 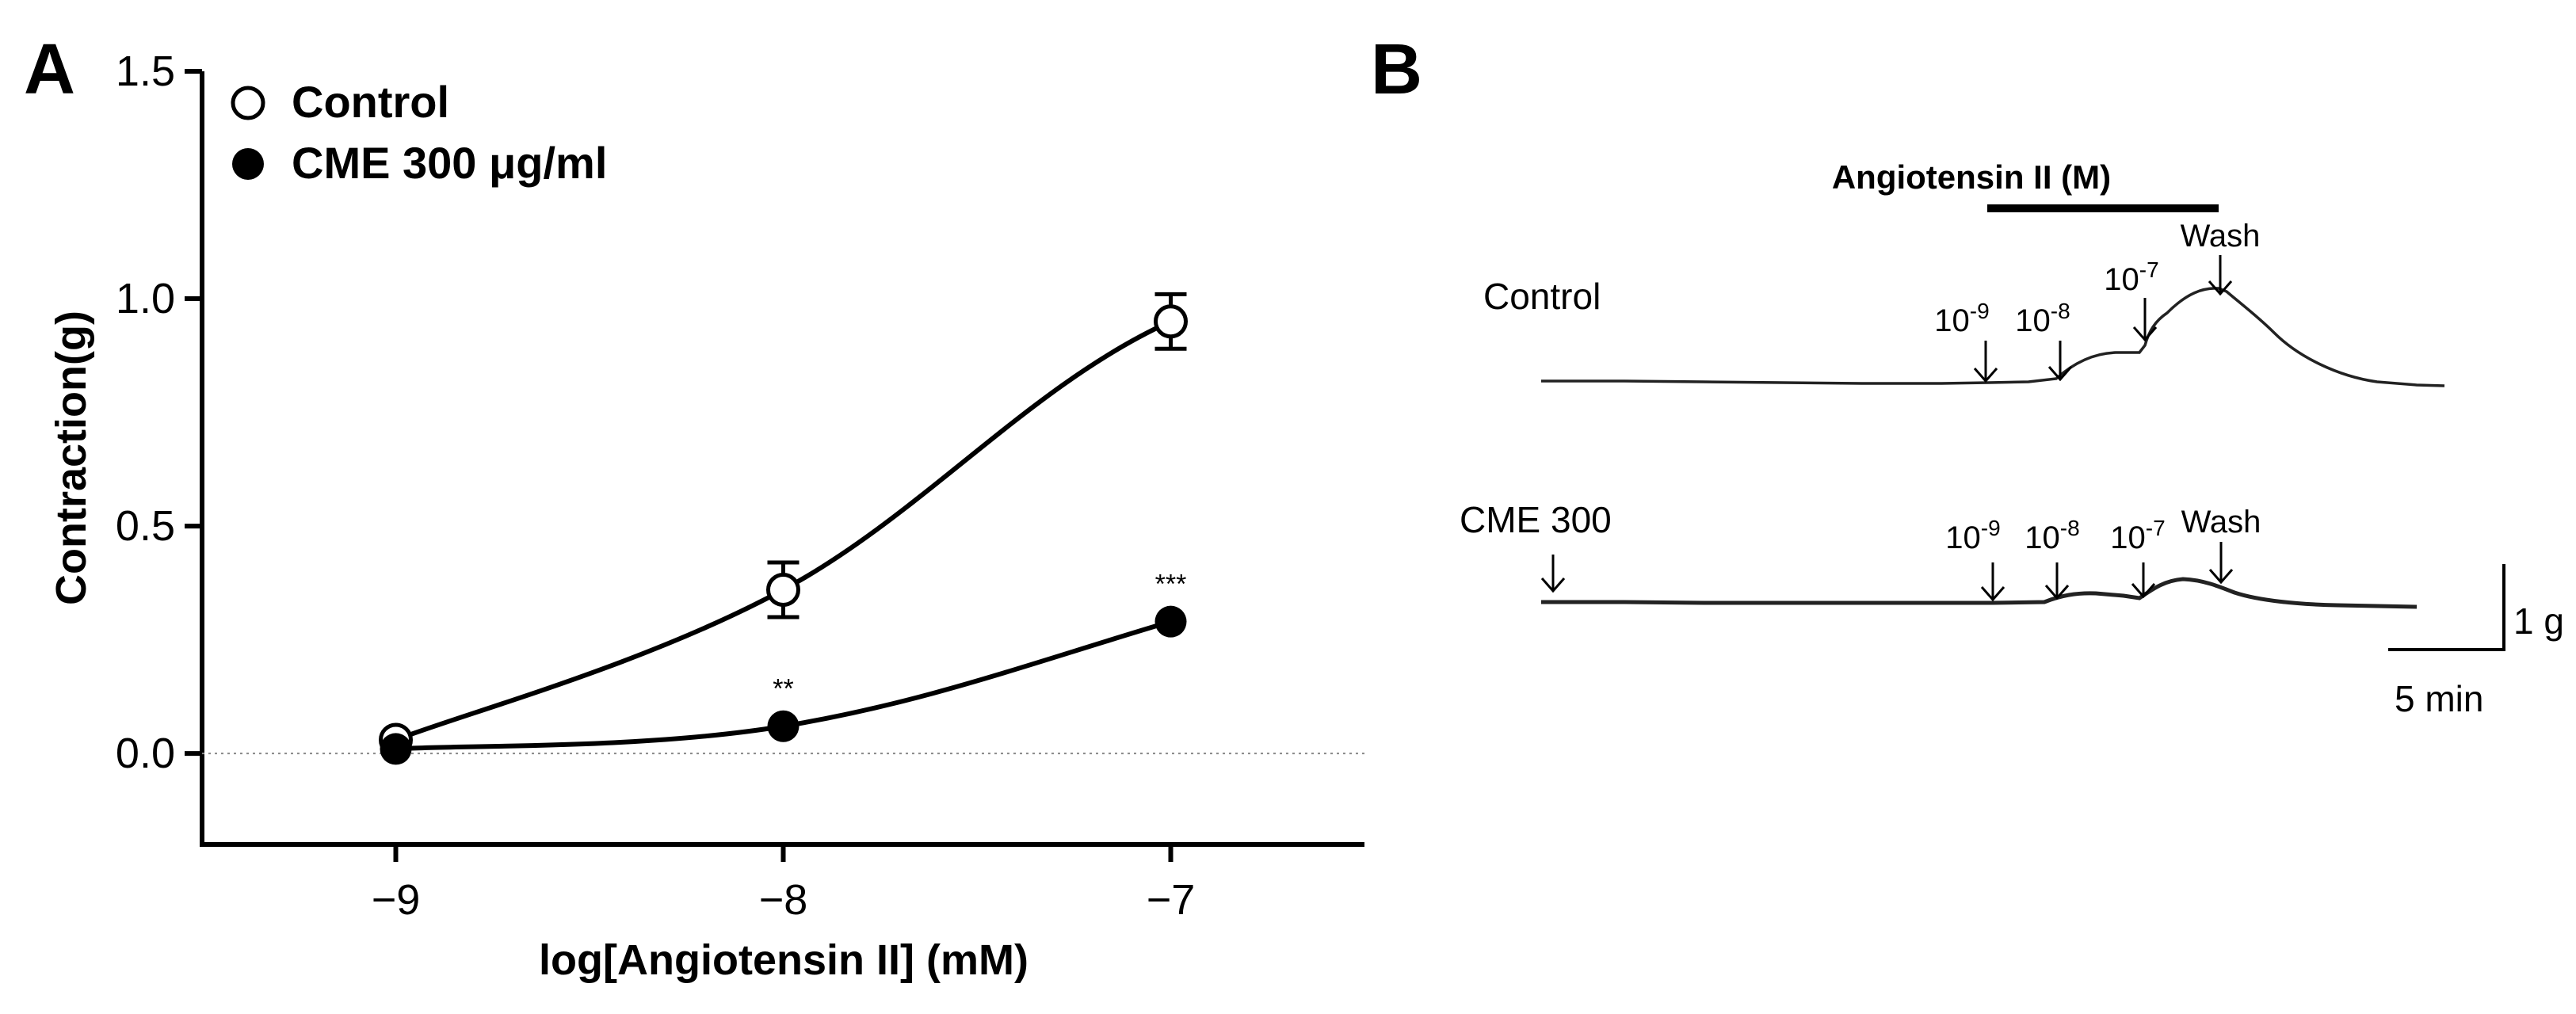 I want to click on scale-bar-horizontal-label: 5 min, so click(x=2439, y=698).